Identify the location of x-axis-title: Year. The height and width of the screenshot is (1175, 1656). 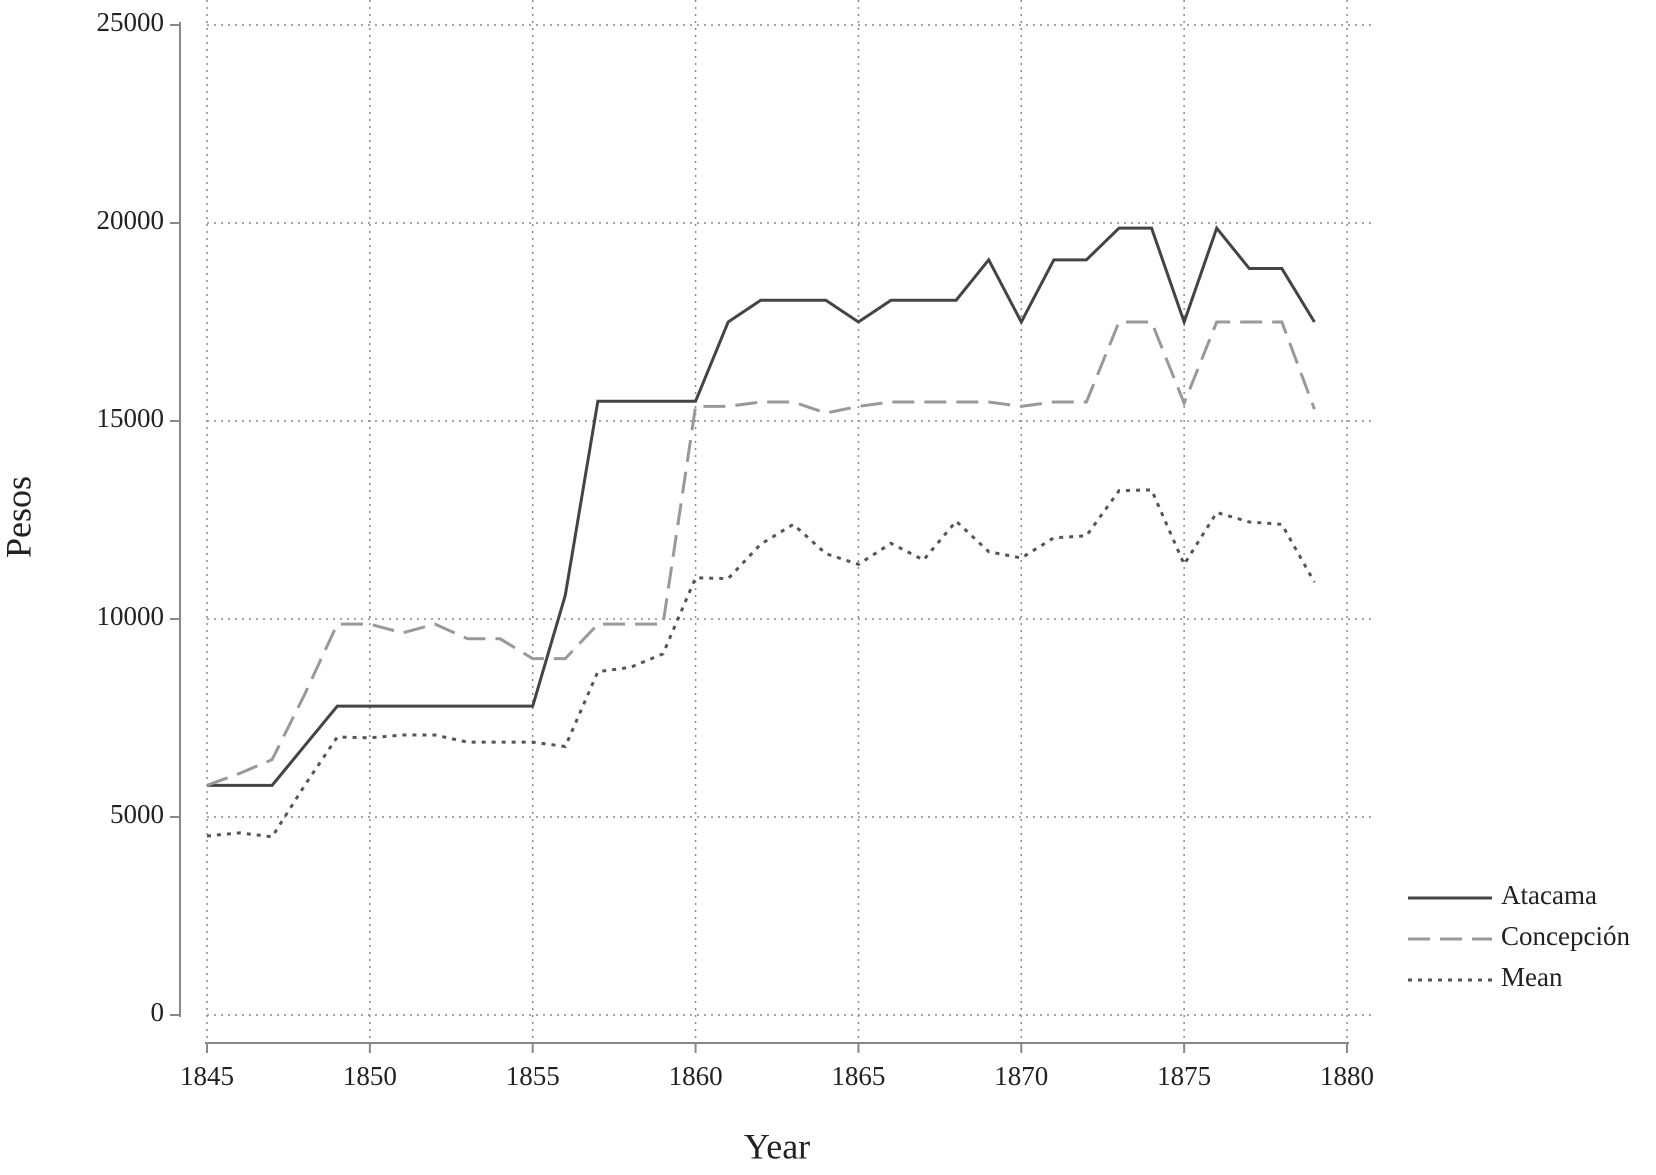
(777, 1146).